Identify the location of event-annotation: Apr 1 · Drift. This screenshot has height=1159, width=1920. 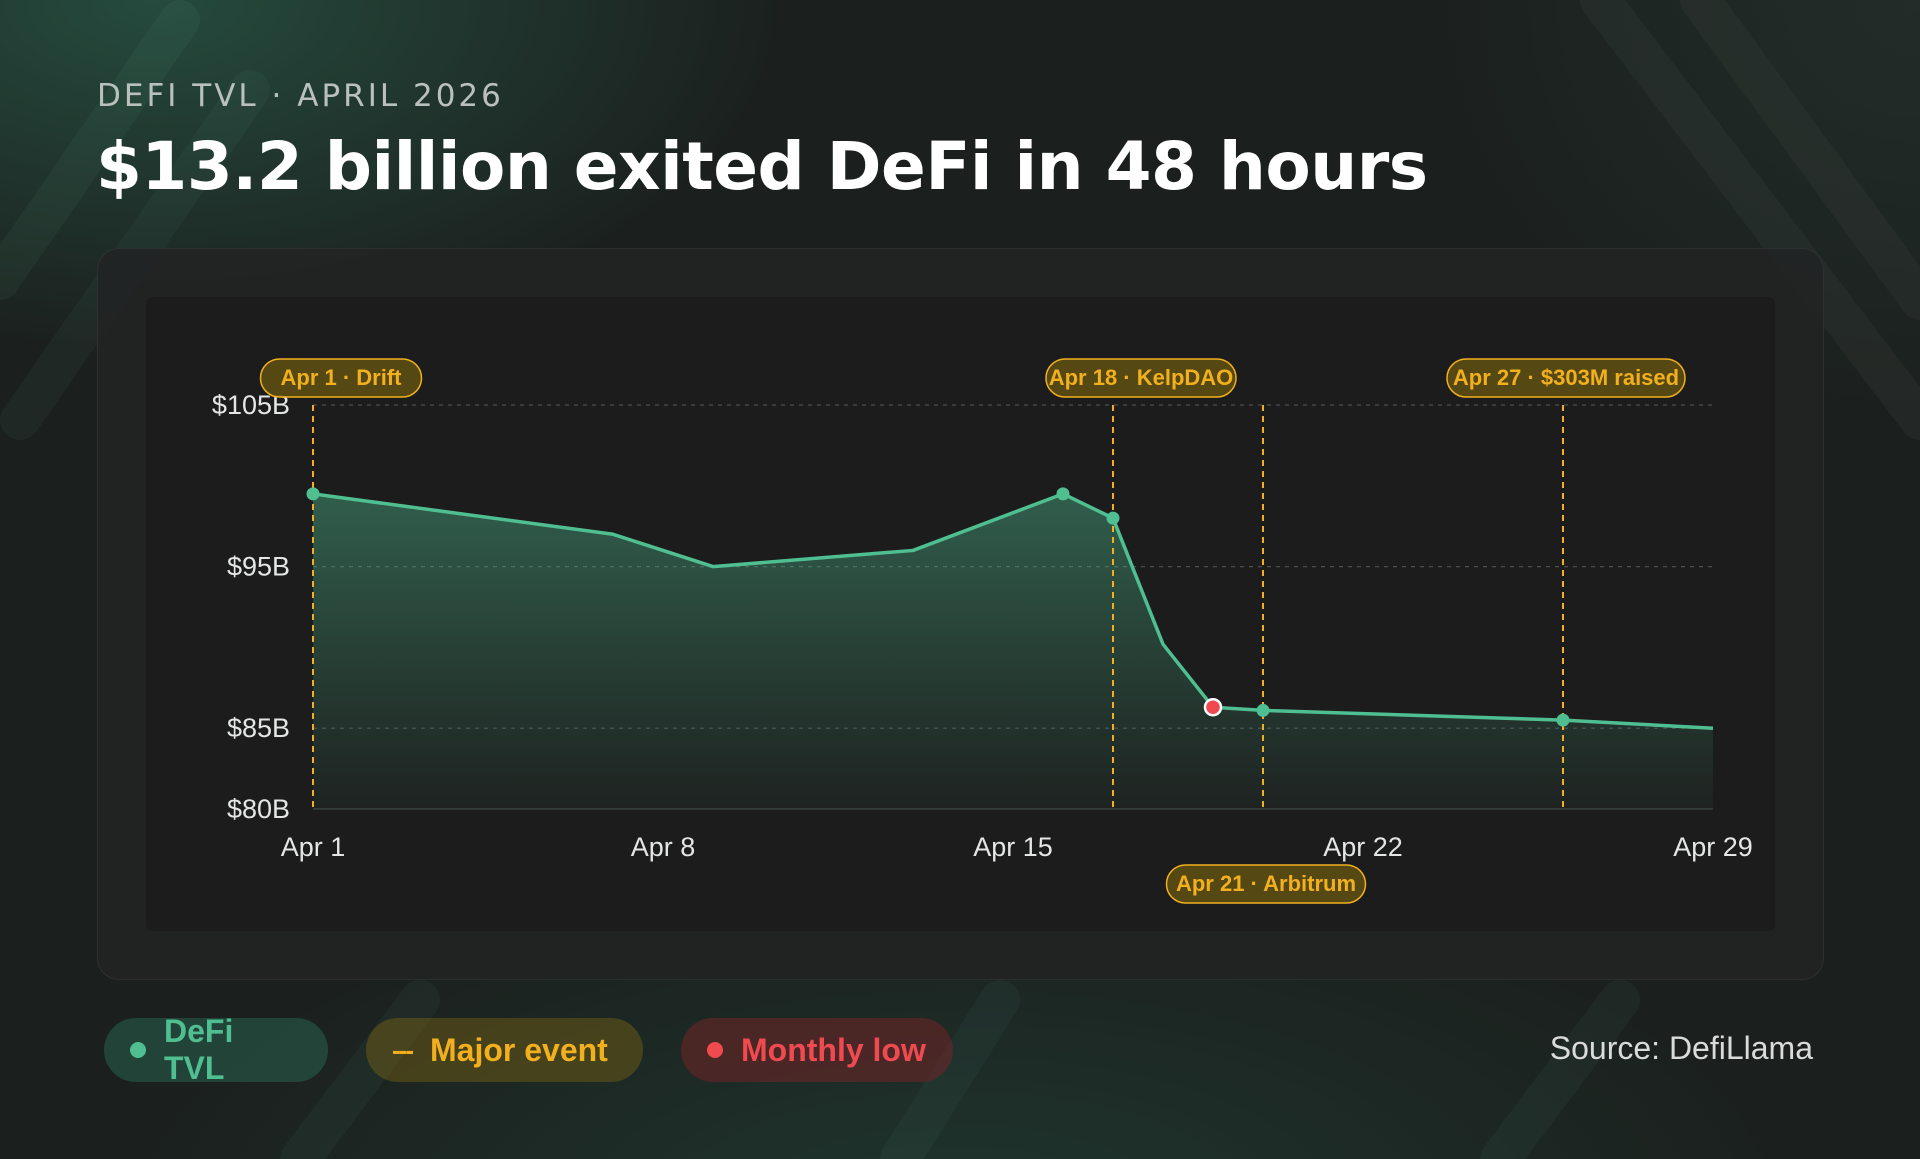
(341, 378).